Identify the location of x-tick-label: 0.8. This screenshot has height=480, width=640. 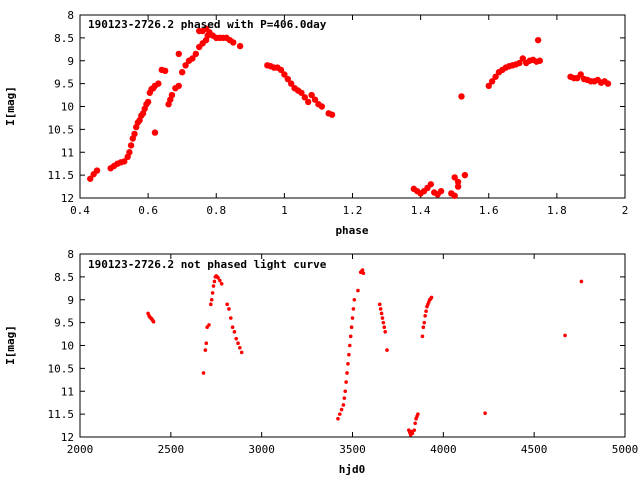
(216, 210).